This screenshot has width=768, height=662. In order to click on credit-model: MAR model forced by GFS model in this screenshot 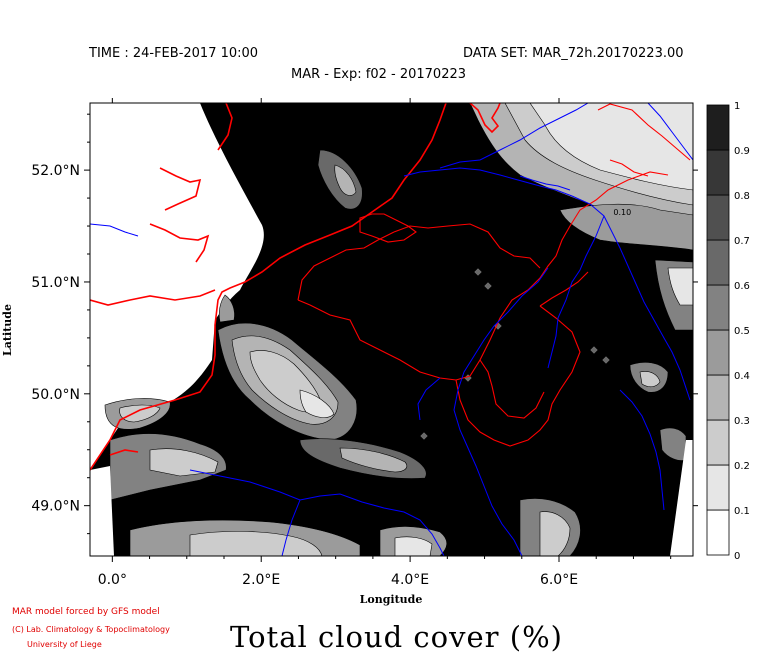, I will do `click(86, 612)`.